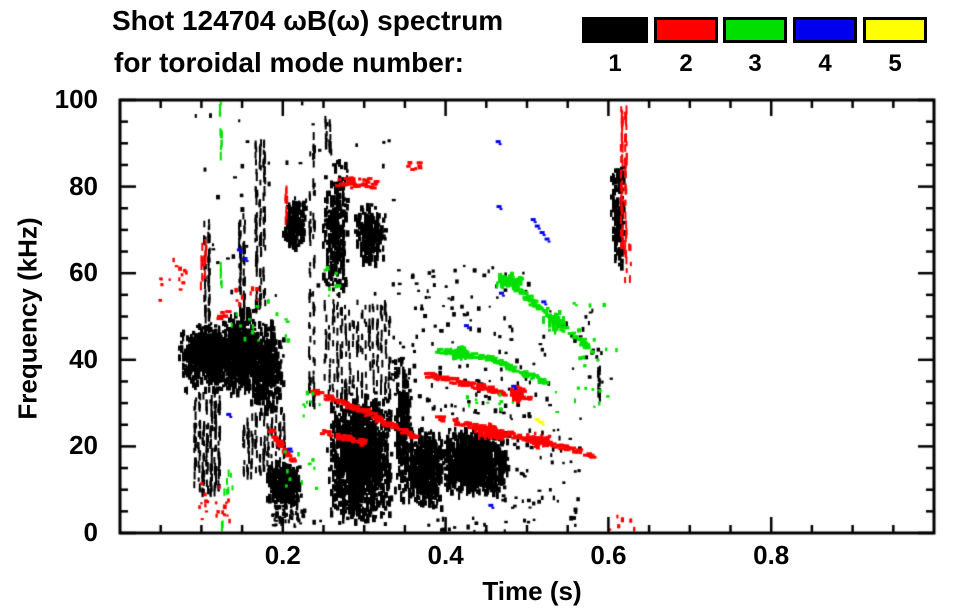 The width and height of the screenshot is (963, 615). Describe the element at coordinates (76, 99) in the screenshot. I see `y-tick-label: 100` at that location.